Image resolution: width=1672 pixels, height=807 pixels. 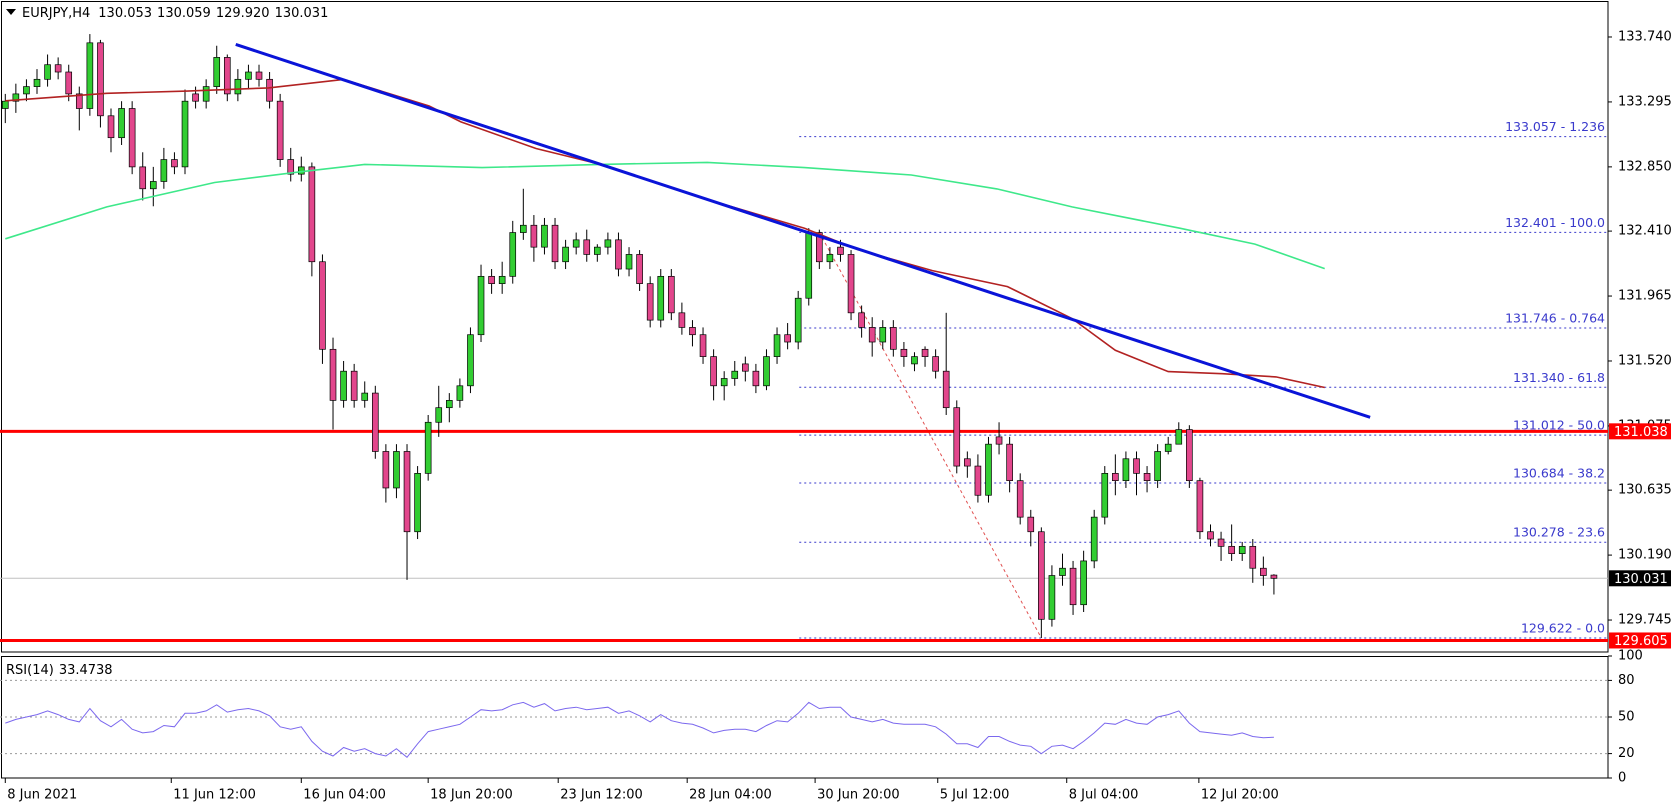 I want to click on x-tick-label: 18 Jun 20:00, so click(x=471, y=795).